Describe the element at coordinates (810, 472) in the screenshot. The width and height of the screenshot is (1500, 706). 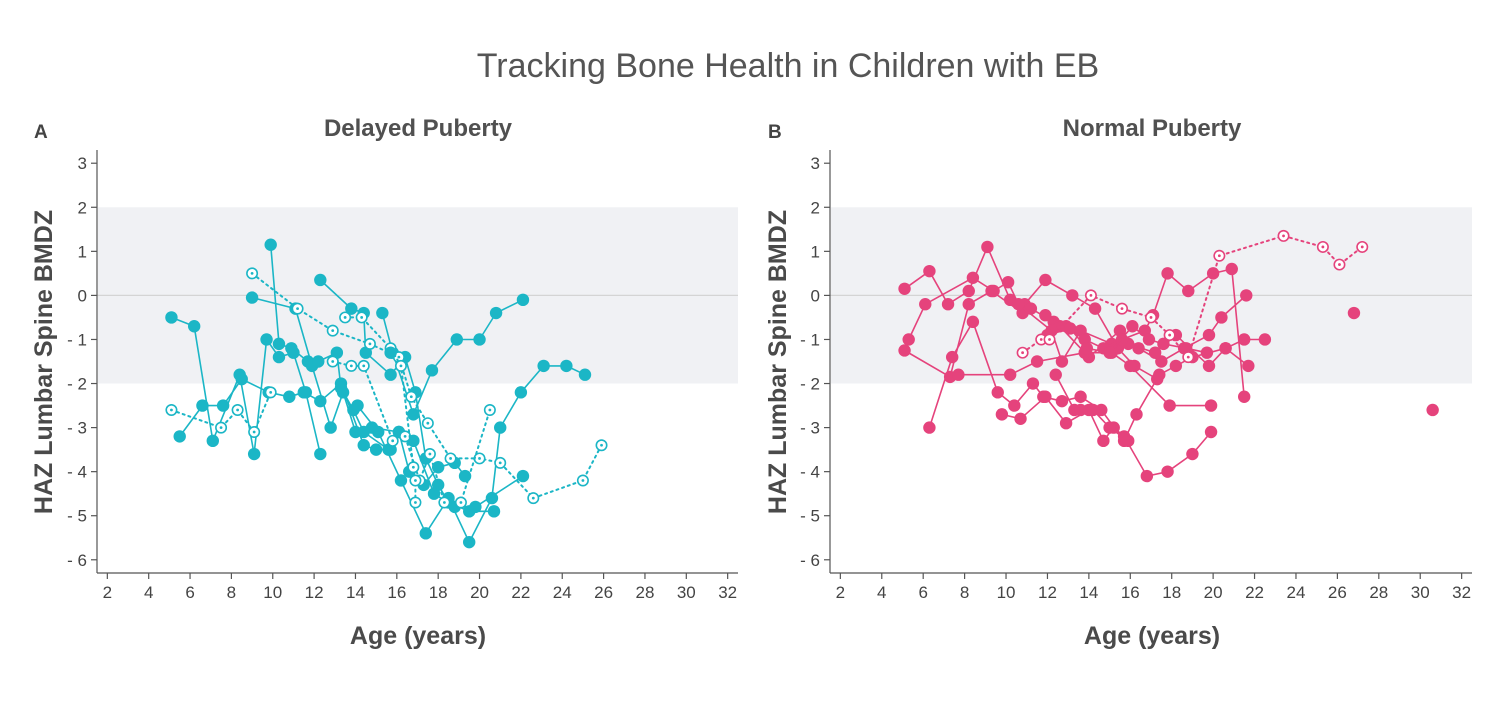
I see `panel-b-y-tick-label: - 4` at that location.